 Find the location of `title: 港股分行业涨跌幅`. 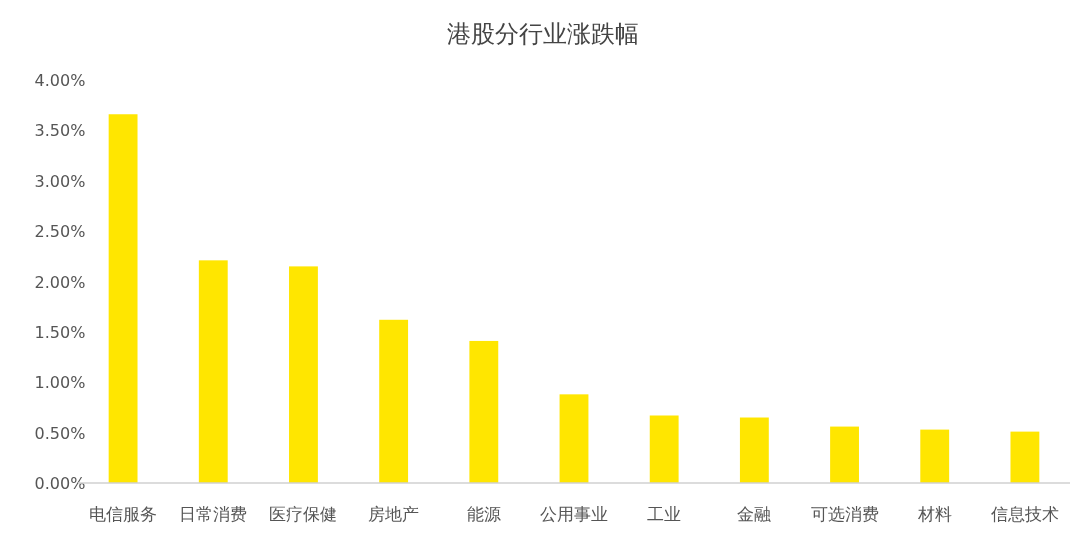

title: 港股分行业涨跌幅 is located at coordinates (543, 34).